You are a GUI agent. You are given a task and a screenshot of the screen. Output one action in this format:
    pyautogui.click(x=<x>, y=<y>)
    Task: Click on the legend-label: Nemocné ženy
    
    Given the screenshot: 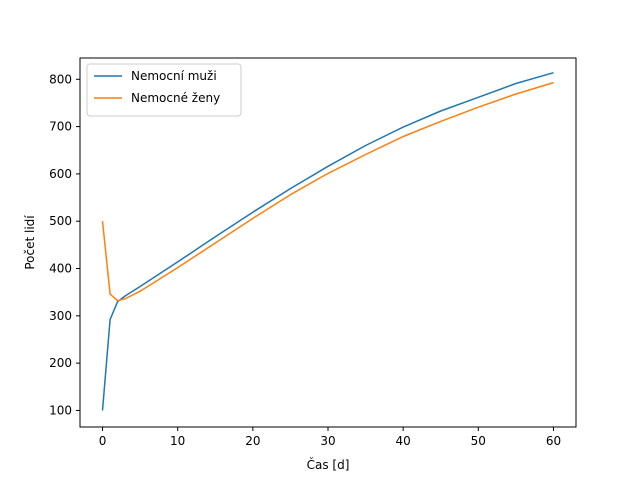 What is the action you would take?
    pyautogui.click(x=175, y=98)
    